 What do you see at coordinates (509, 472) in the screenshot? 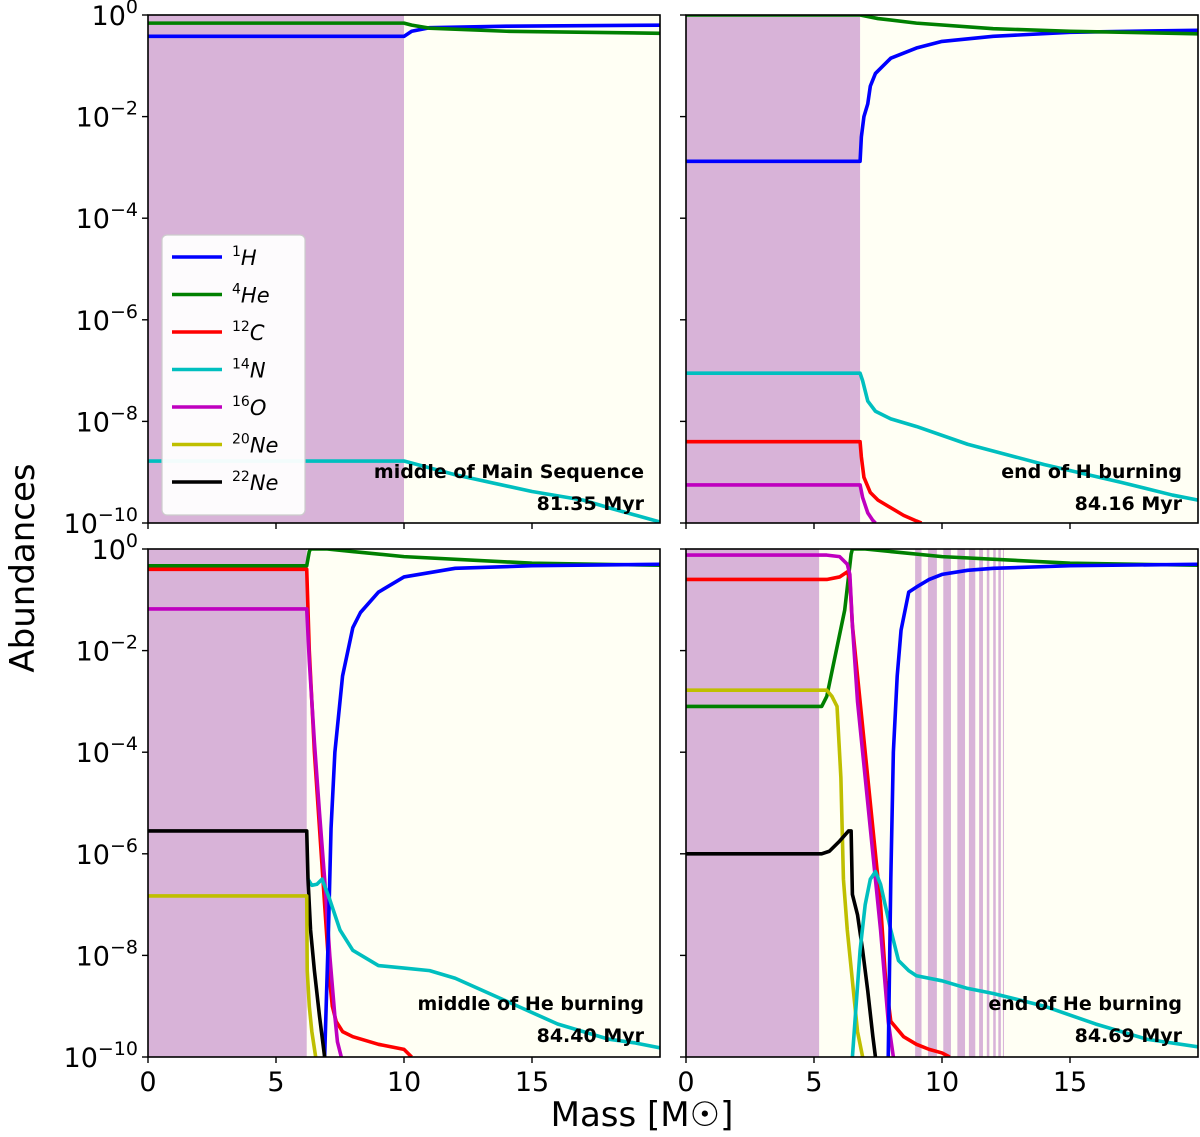
I see `panel-0-stage-label: middle of Main Sequence` at bounding box center [509, 472].